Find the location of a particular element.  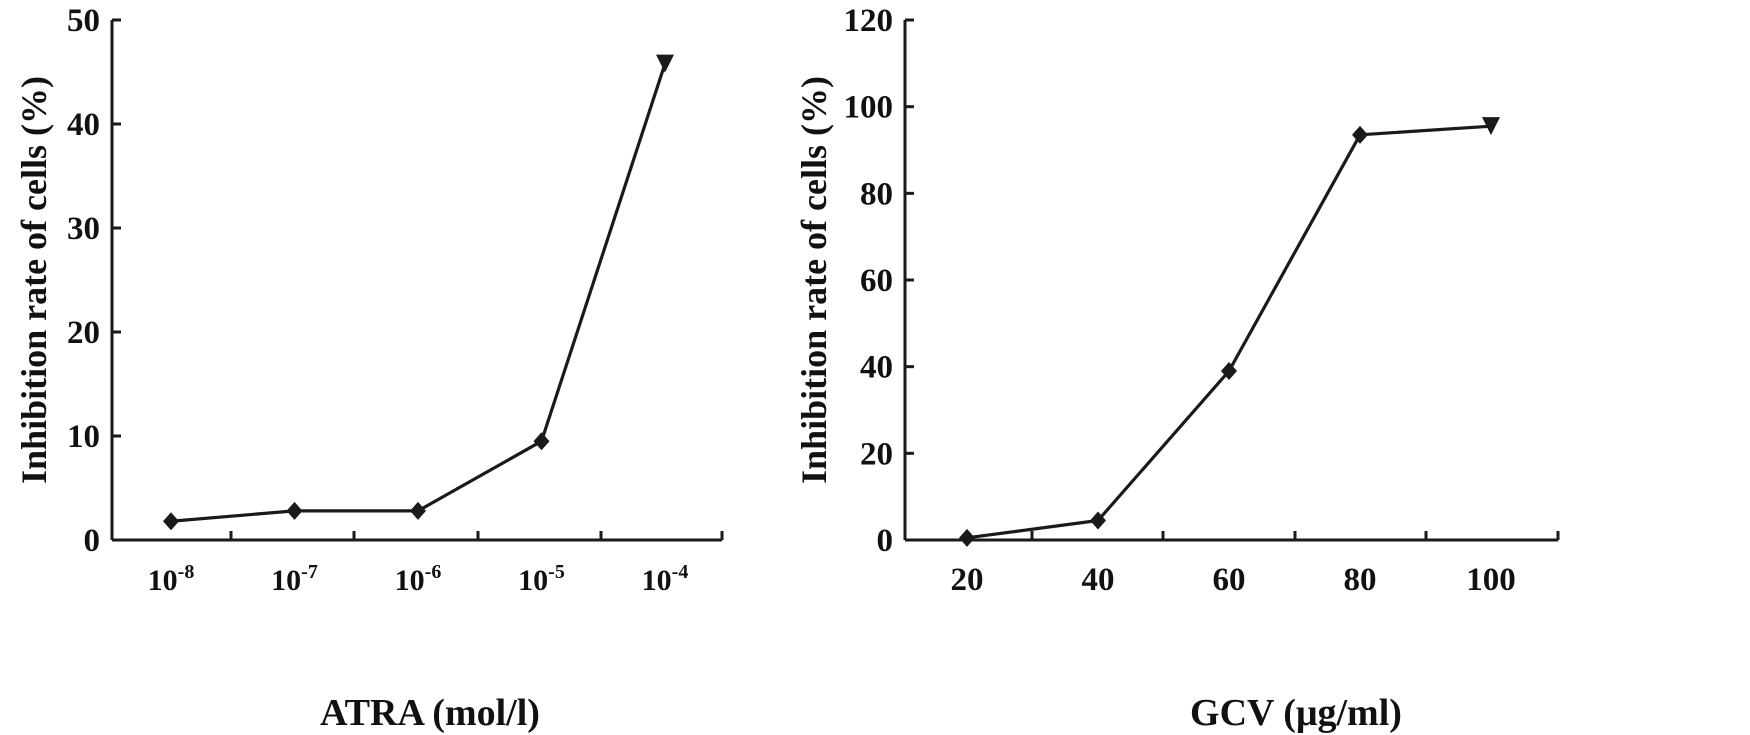

x-tick-label: 10⁻⁵ is located at coordinates (541, 579).